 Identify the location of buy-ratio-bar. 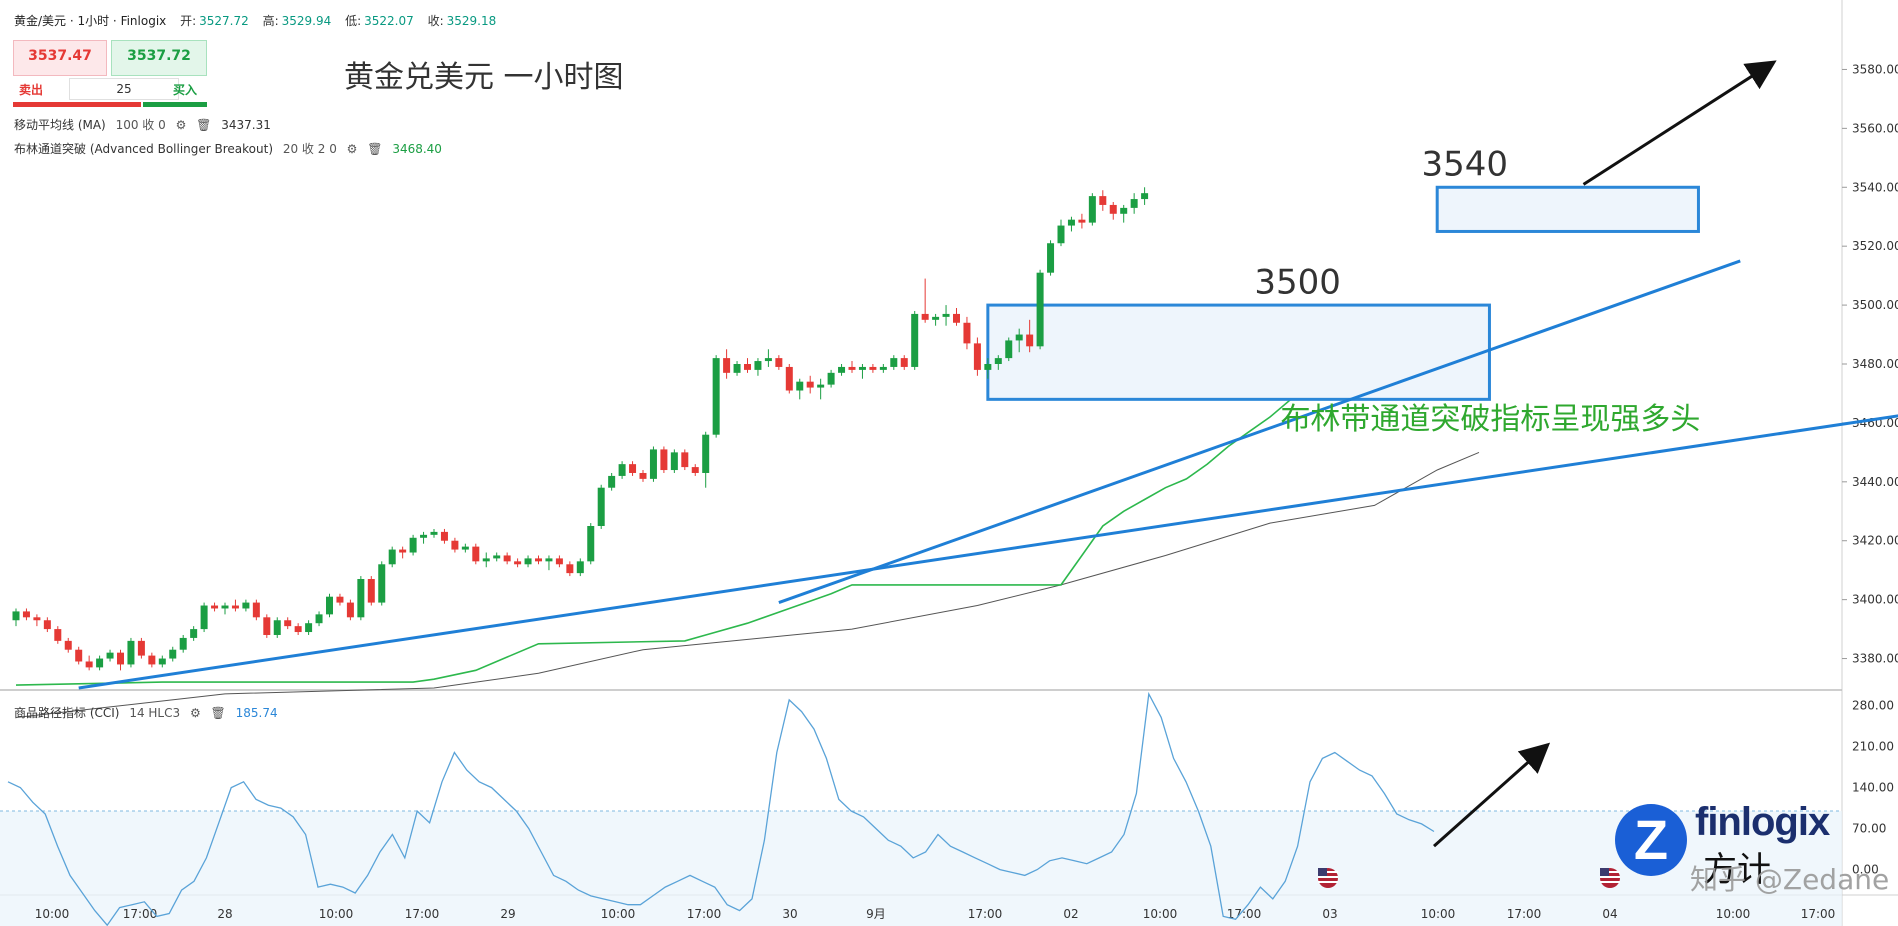
(175, 104).